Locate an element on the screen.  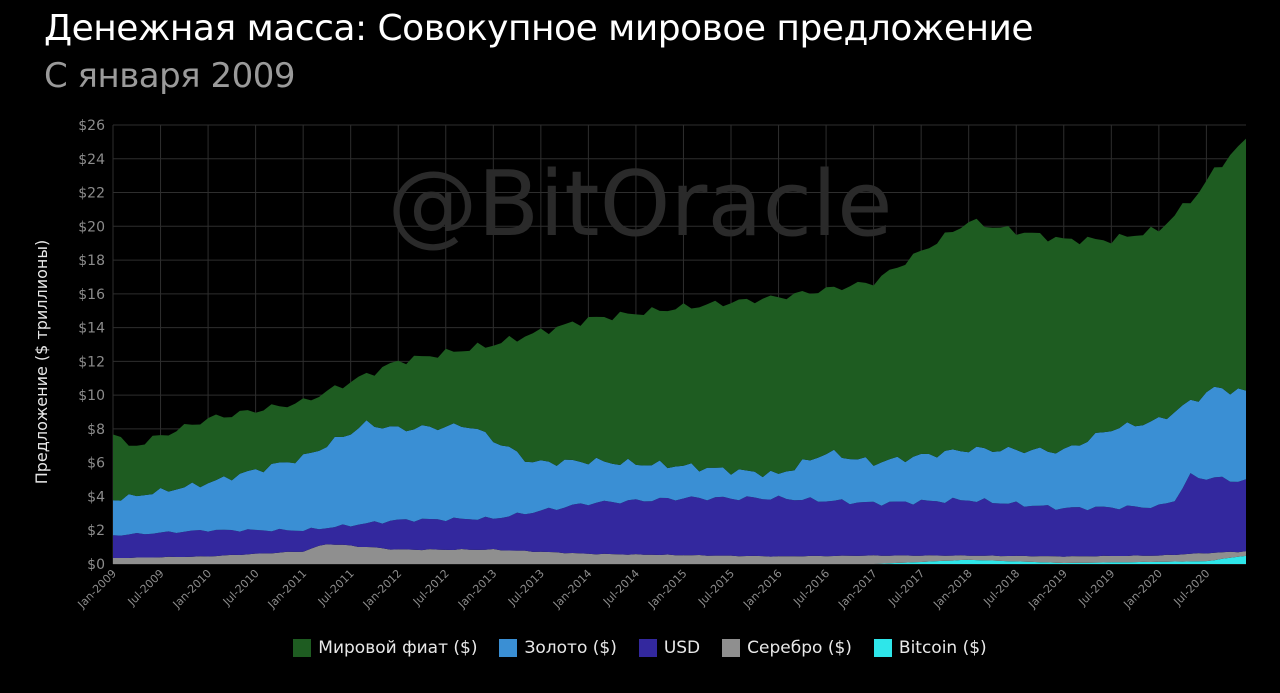
x-tick-label: Jul-2016 is located at coordinates (811, 588).